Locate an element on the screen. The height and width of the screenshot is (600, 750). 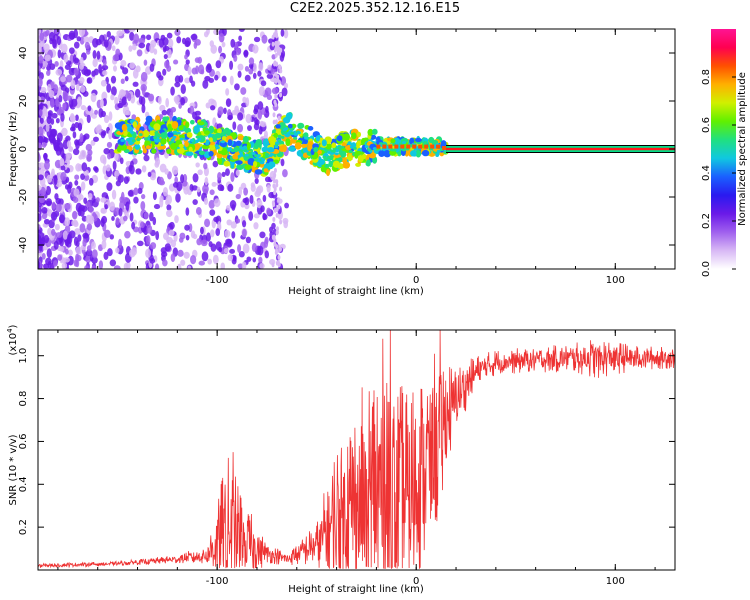
snr-x-tick-label: -100 is located at coordinates (217, 581).